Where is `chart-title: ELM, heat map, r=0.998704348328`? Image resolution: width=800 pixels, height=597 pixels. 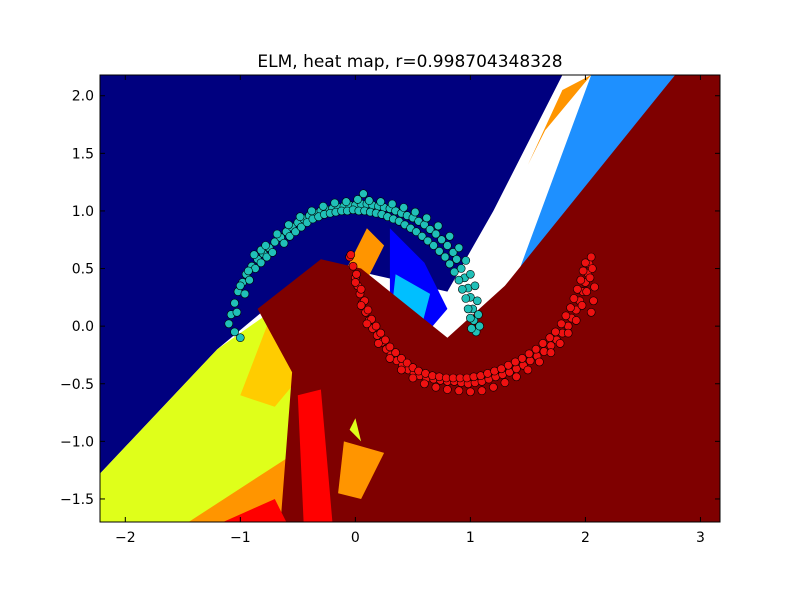 chart-title: ELM, heat map, r=0.998704348328 is located at coordinates (409, 62).